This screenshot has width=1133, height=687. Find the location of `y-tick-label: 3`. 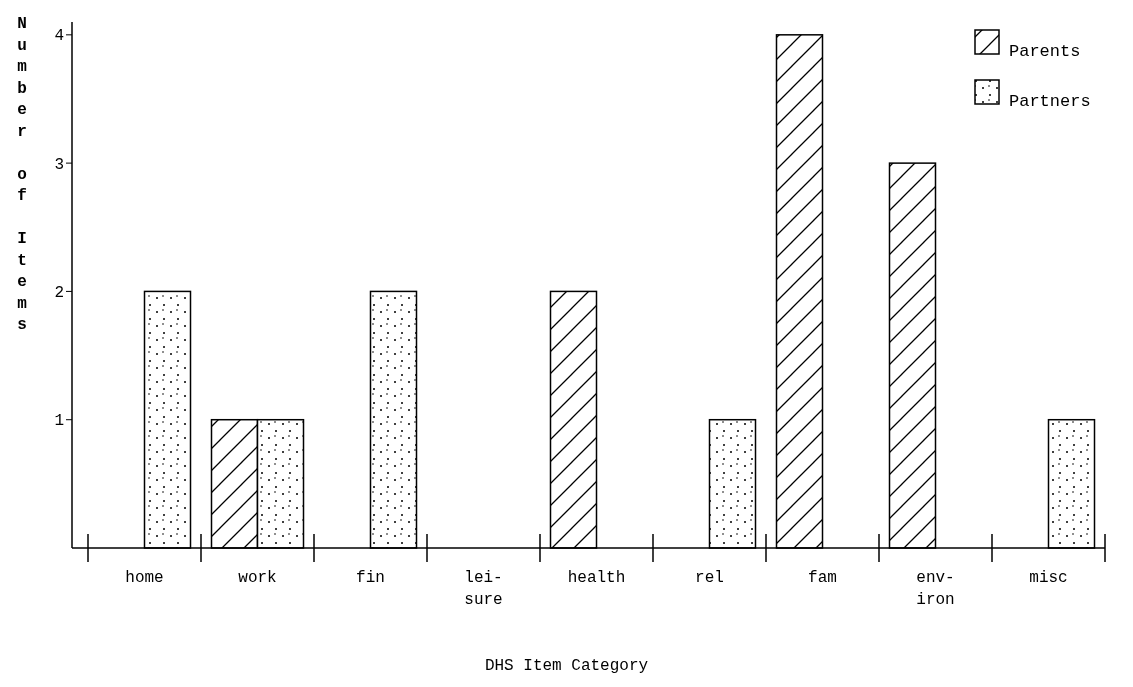

y-tick-label: 3 is located at coordinates (59, 164).